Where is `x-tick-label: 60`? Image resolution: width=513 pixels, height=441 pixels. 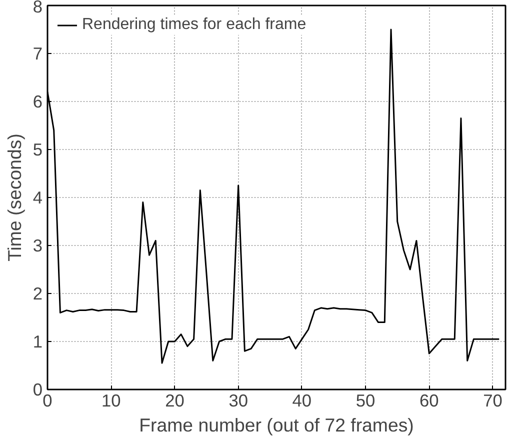 x-tick-label: 60 is located at coordinates (429, 400).